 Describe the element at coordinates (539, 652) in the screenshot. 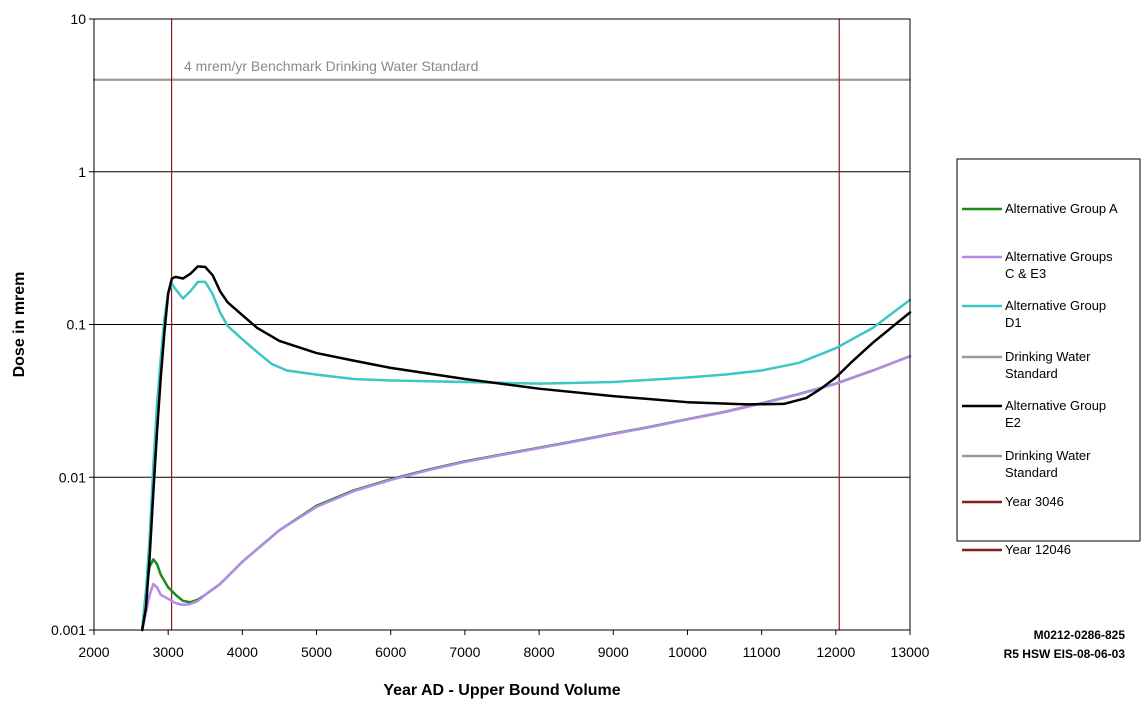

I see `x-tick-label: 8000` at that location.